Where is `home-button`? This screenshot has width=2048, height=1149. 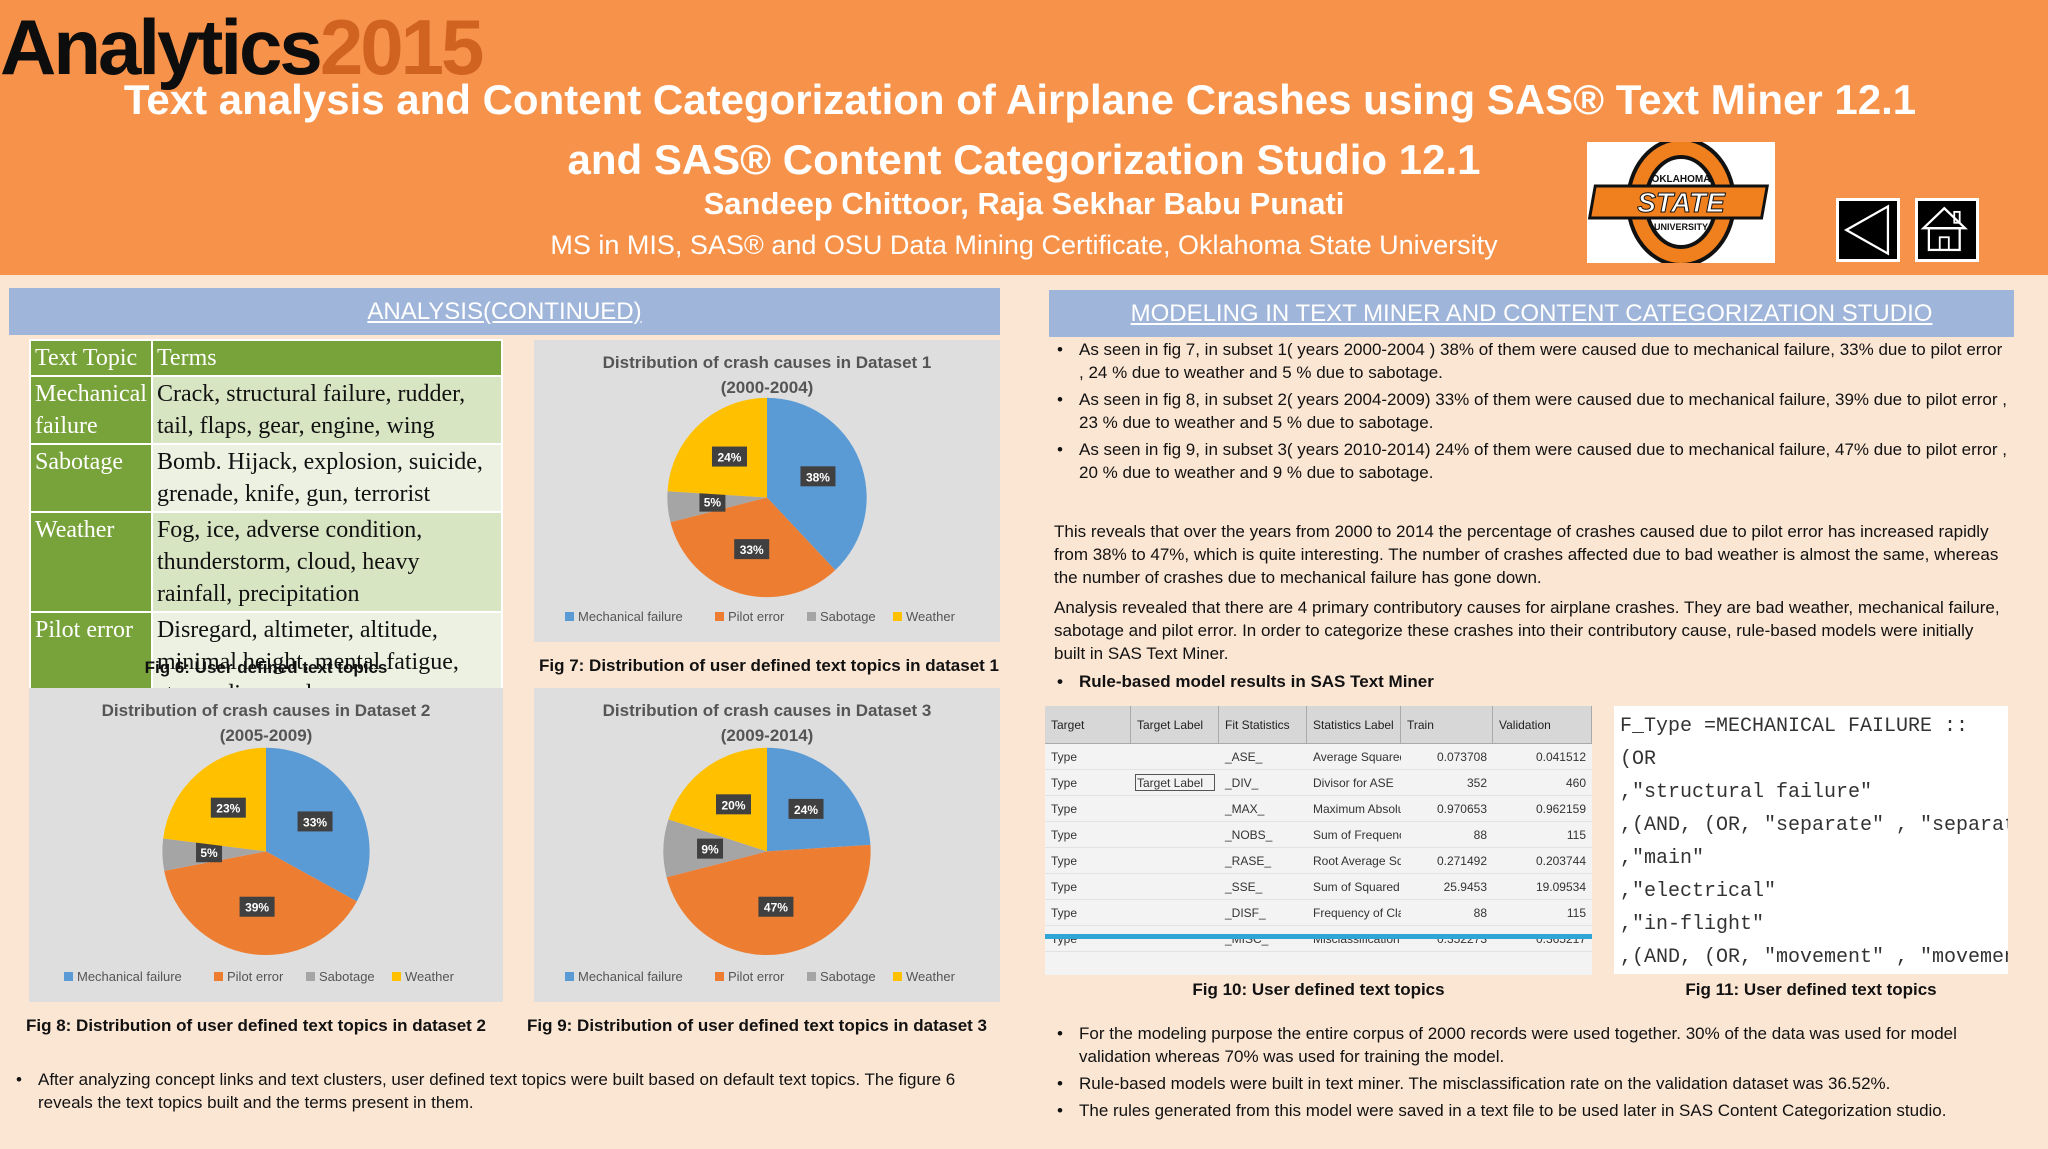 home-button is located at coordinates (1947, 230).